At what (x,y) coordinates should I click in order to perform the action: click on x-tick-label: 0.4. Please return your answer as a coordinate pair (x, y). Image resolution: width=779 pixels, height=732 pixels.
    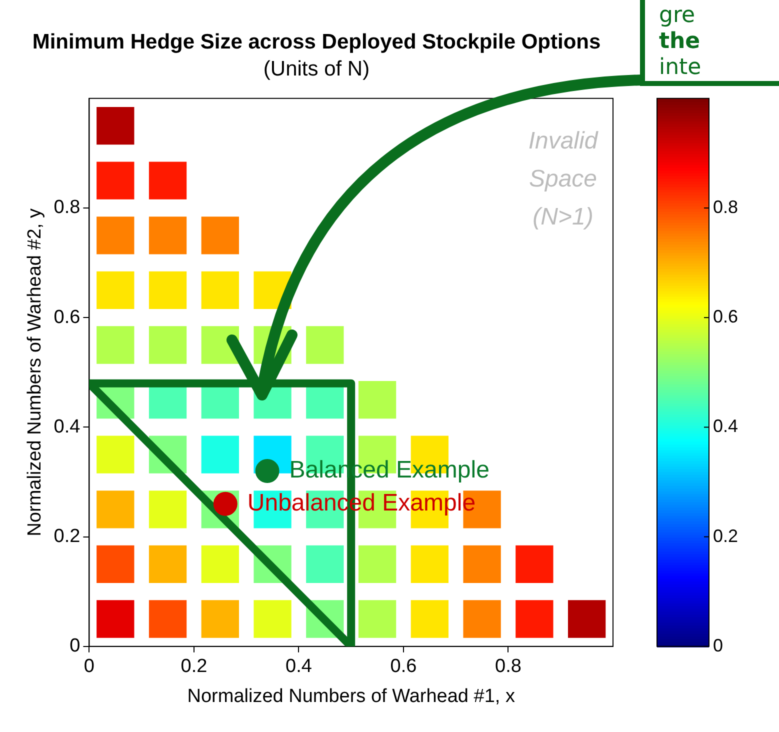
    Looking at the image, I should click on (299, 667).